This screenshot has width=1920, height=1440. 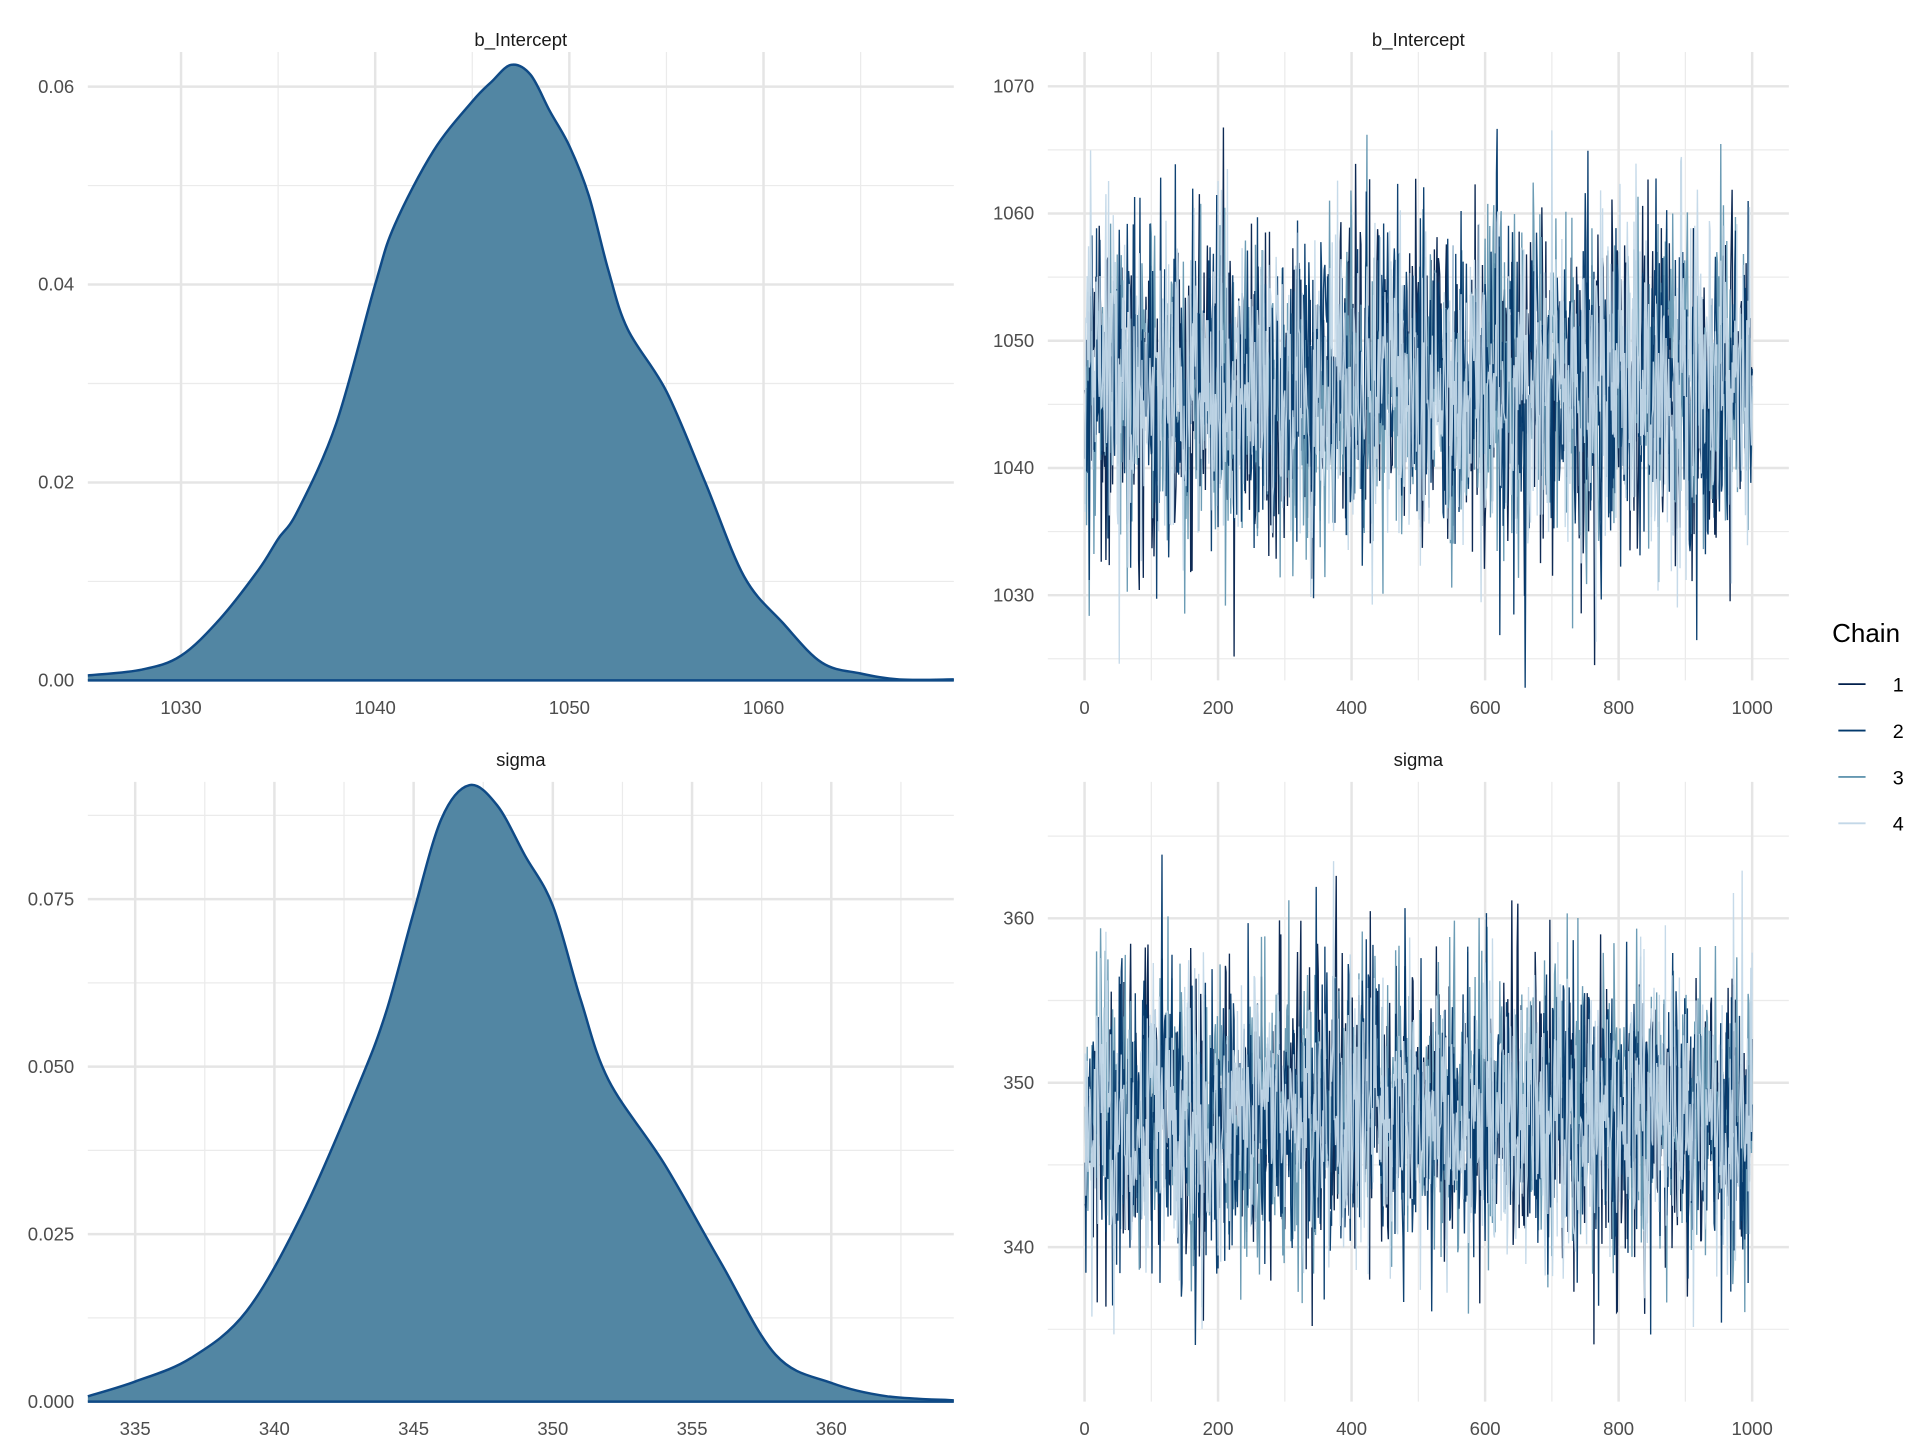 What do you see at coordinates (1898, 825) in the screenshot?
I see `legend-label-chain-4: 4` at bounding box center [1898, 825].